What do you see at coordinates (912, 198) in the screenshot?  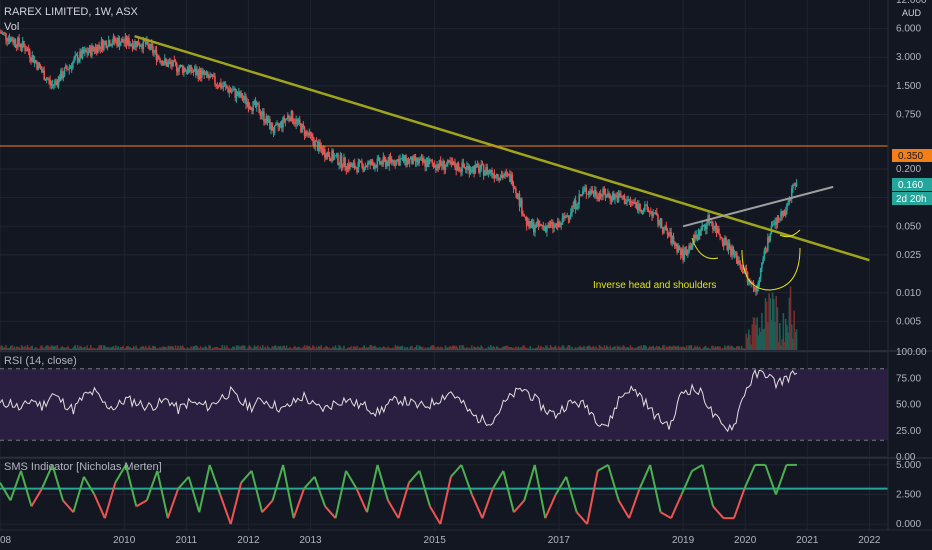 I see `price-tag-countdown: 2d 20h` at bounding box center [912, 198].